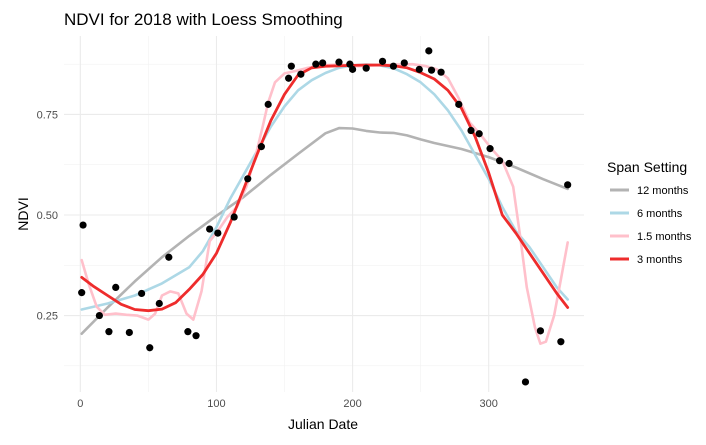 The height and width of the screenshot is (445, 706). I want to click on y-axis: 0.25 0.50 0.75, so click(47, 215).